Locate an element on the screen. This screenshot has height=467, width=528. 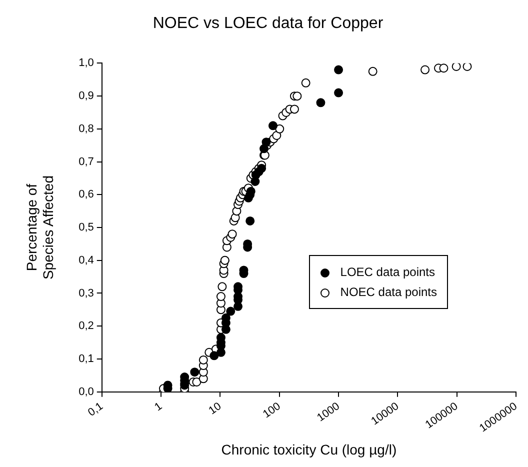
y-tick-label: 0,9 is located at coordinates (86, 96).